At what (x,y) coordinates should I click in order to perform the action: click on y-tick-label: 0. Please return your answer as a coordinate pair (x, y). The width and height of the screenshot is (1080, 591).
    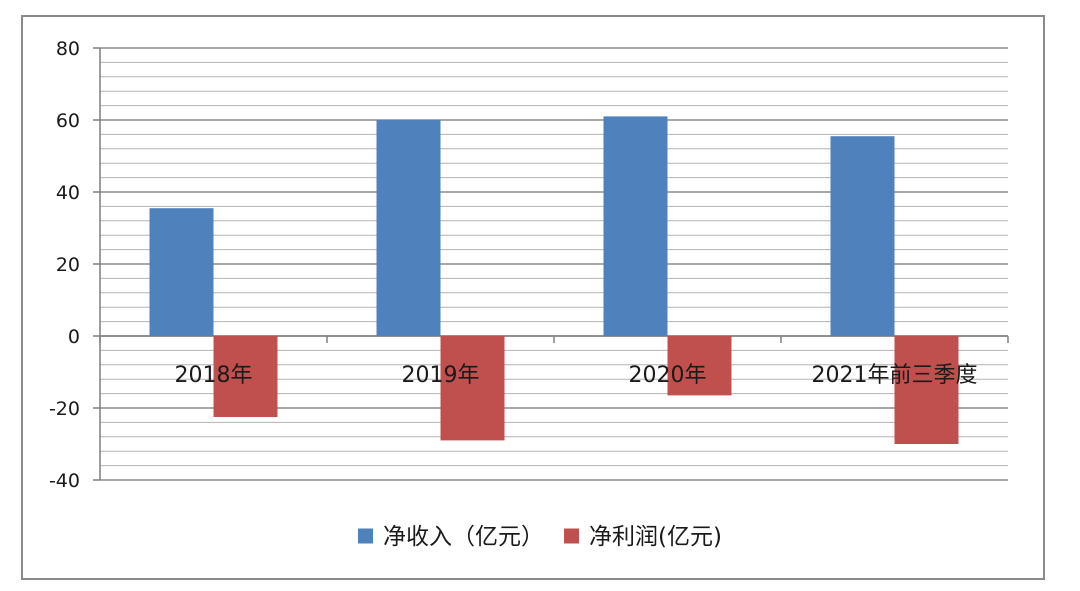
    Looking at the image, I should click on (74, 337).